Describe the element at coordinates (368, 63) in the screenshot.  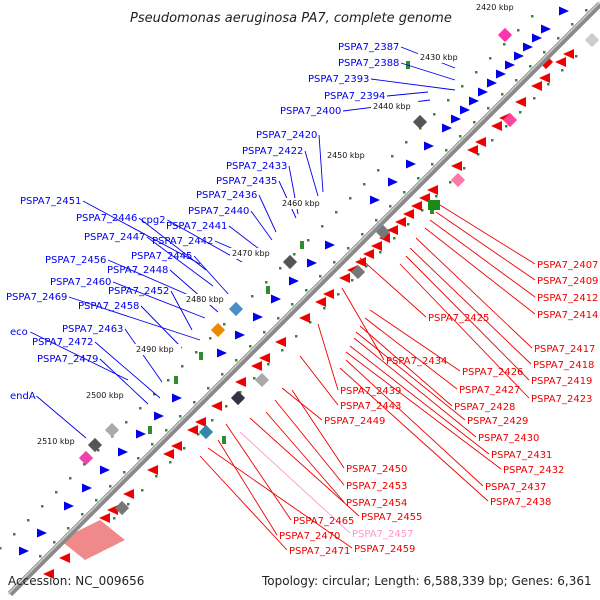
I see `forward-gene-label: PSPA7_2388` at that location.